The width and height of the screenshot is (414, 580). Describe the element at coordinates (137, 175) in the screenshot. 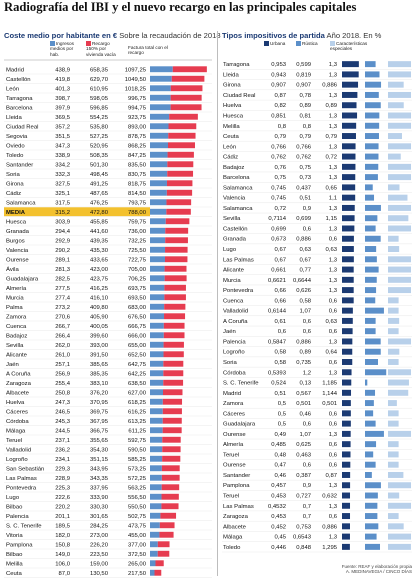

I see `factura-value: 830,75` at that location.